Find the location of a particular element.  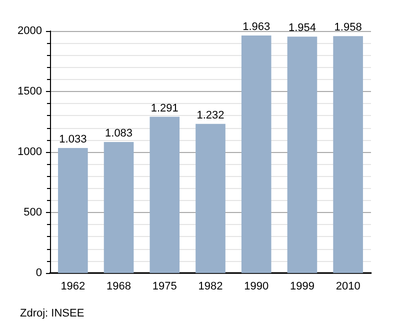

data-label: 1.291 is located at coordinates (164, 108).